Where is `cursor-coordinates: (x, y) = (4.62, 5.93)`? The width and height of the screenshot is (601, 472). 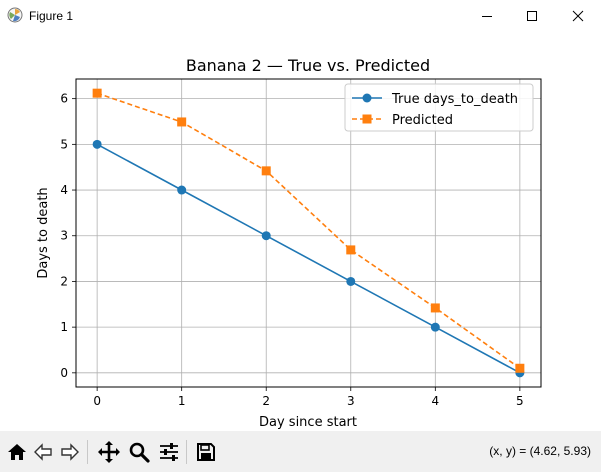 cursor-coordinates: (x, y) = (4.62, 5.93) is located at coordinates (540, 451).